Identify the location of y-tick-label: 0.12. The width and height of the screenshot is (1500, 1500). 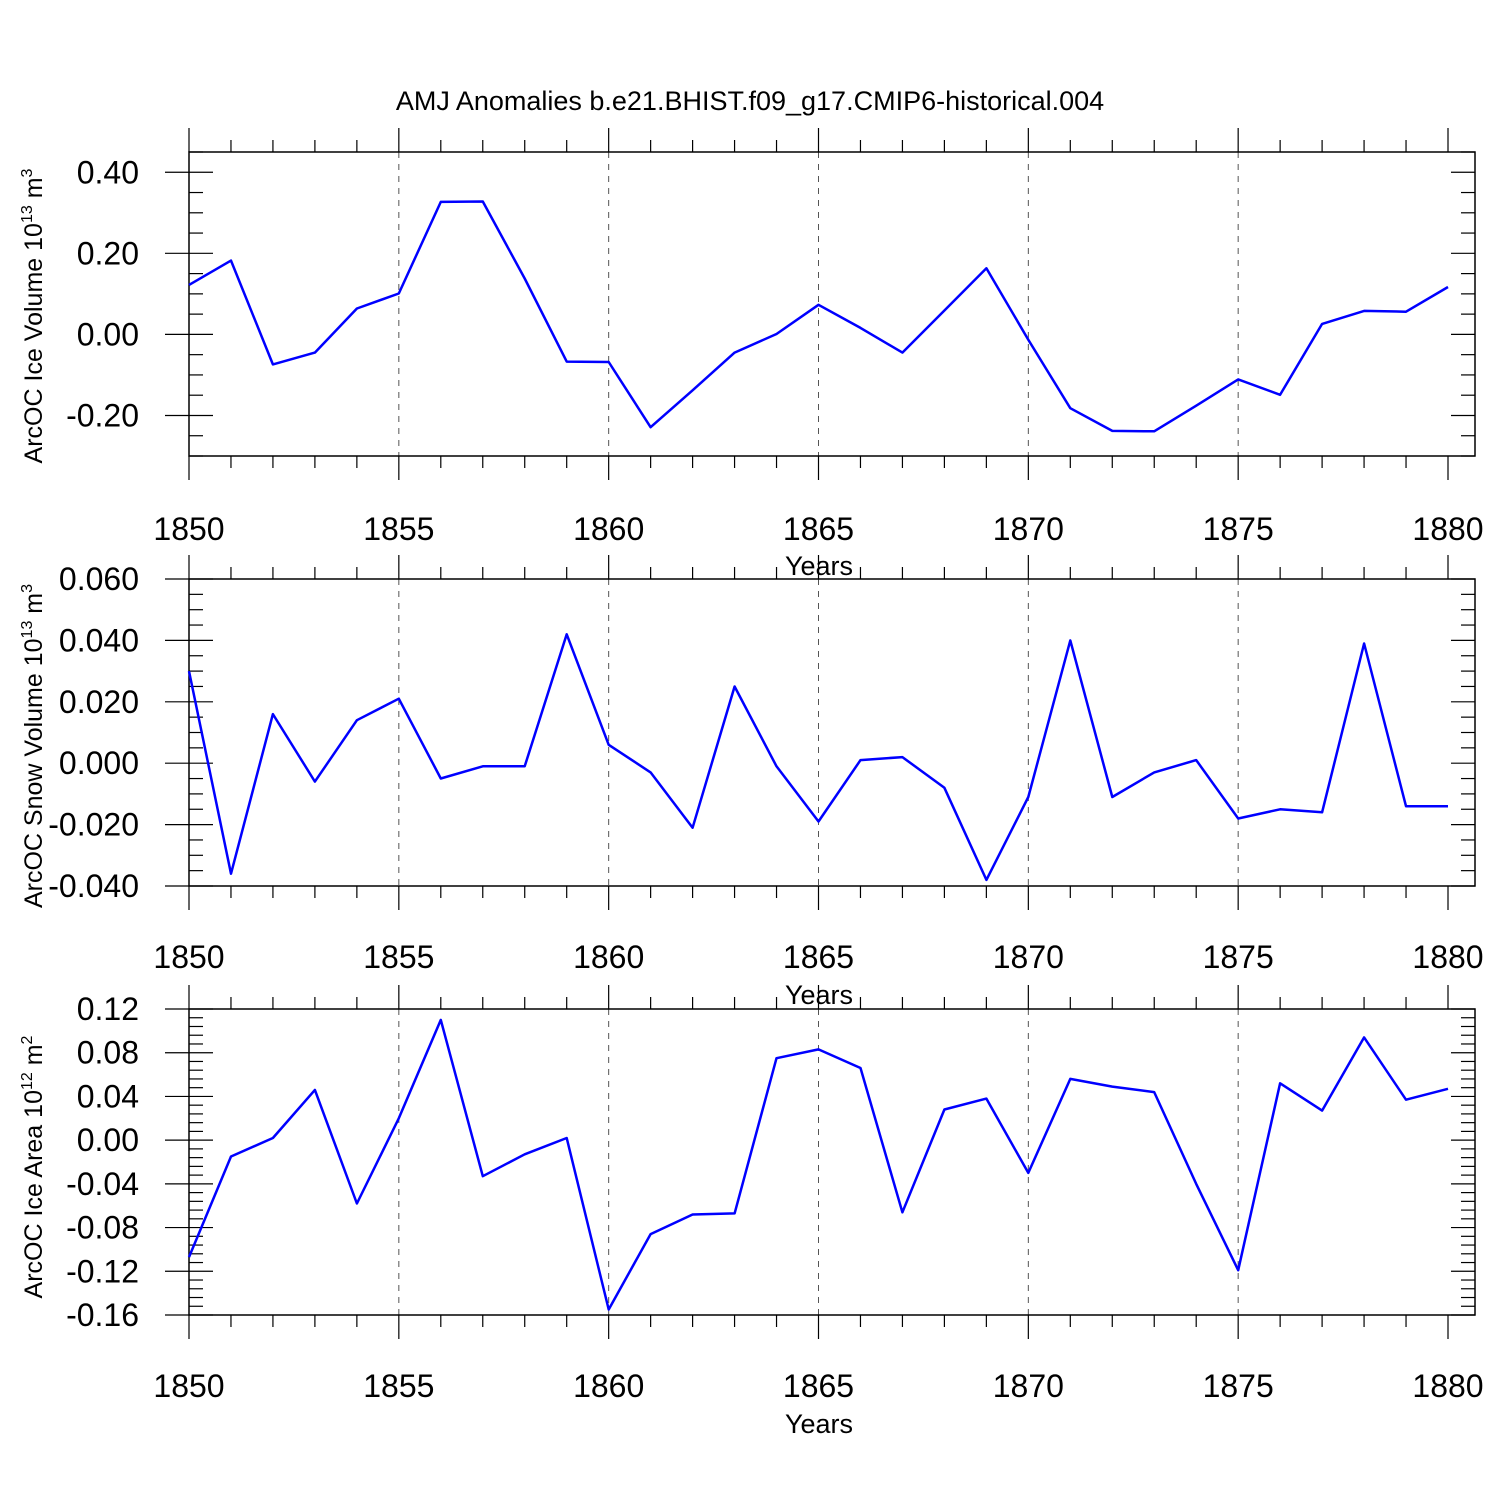
(108, 1009).